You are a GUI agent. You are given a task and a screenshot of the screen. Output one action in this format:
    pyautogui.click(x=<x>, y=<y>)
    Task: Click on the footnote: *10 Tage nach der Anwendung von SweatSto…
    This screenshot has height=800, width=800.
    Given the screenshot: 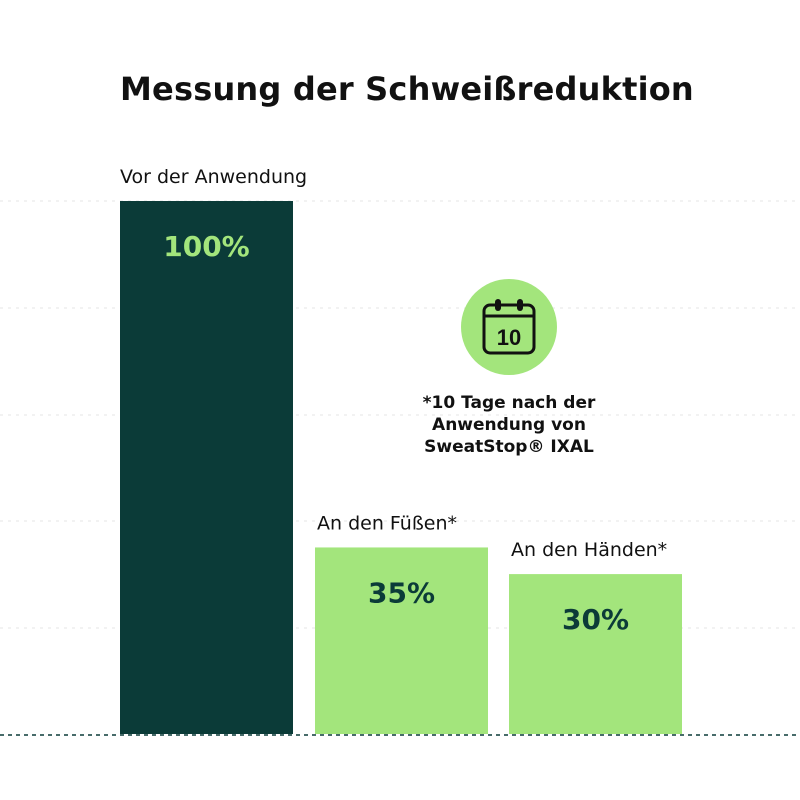 What is the action you would take?
    pyautogui.click(x=509, y=425)
    